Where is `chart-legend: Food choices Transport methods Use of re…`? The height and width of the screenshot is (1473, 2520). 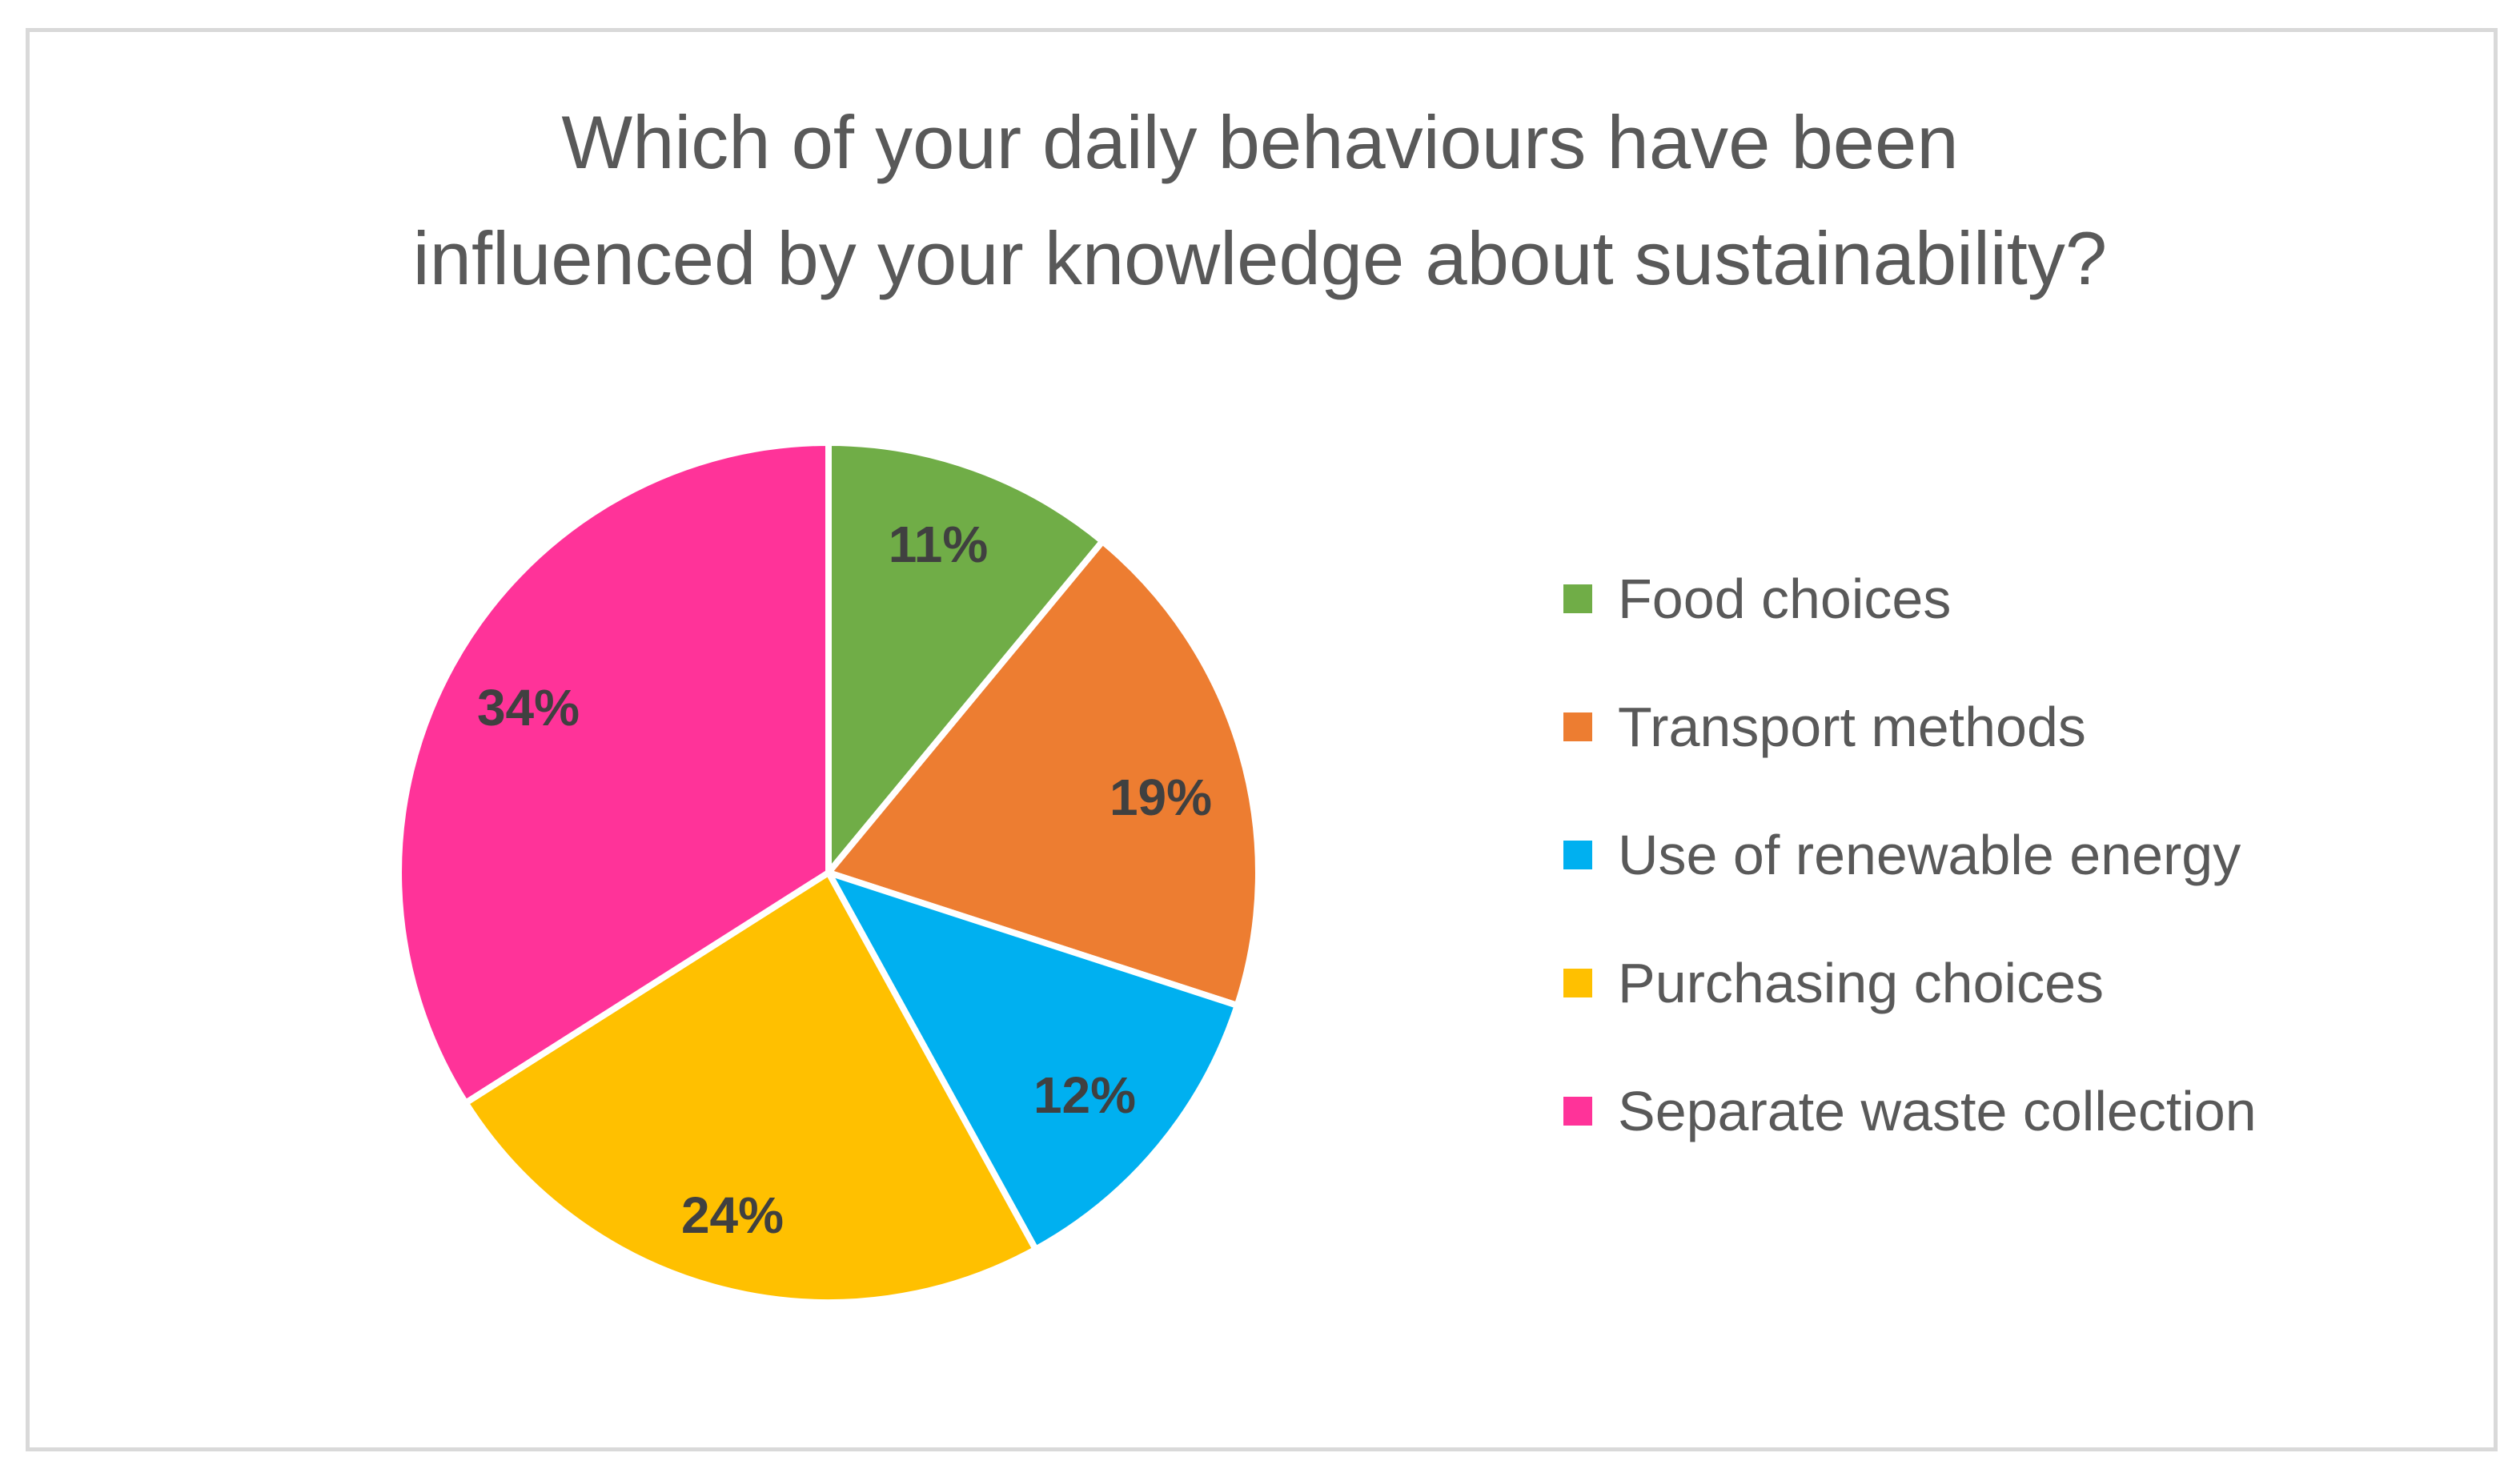 chart-legend: Food choices Transport methods Use of re… is located at coordinates (1910, 855).